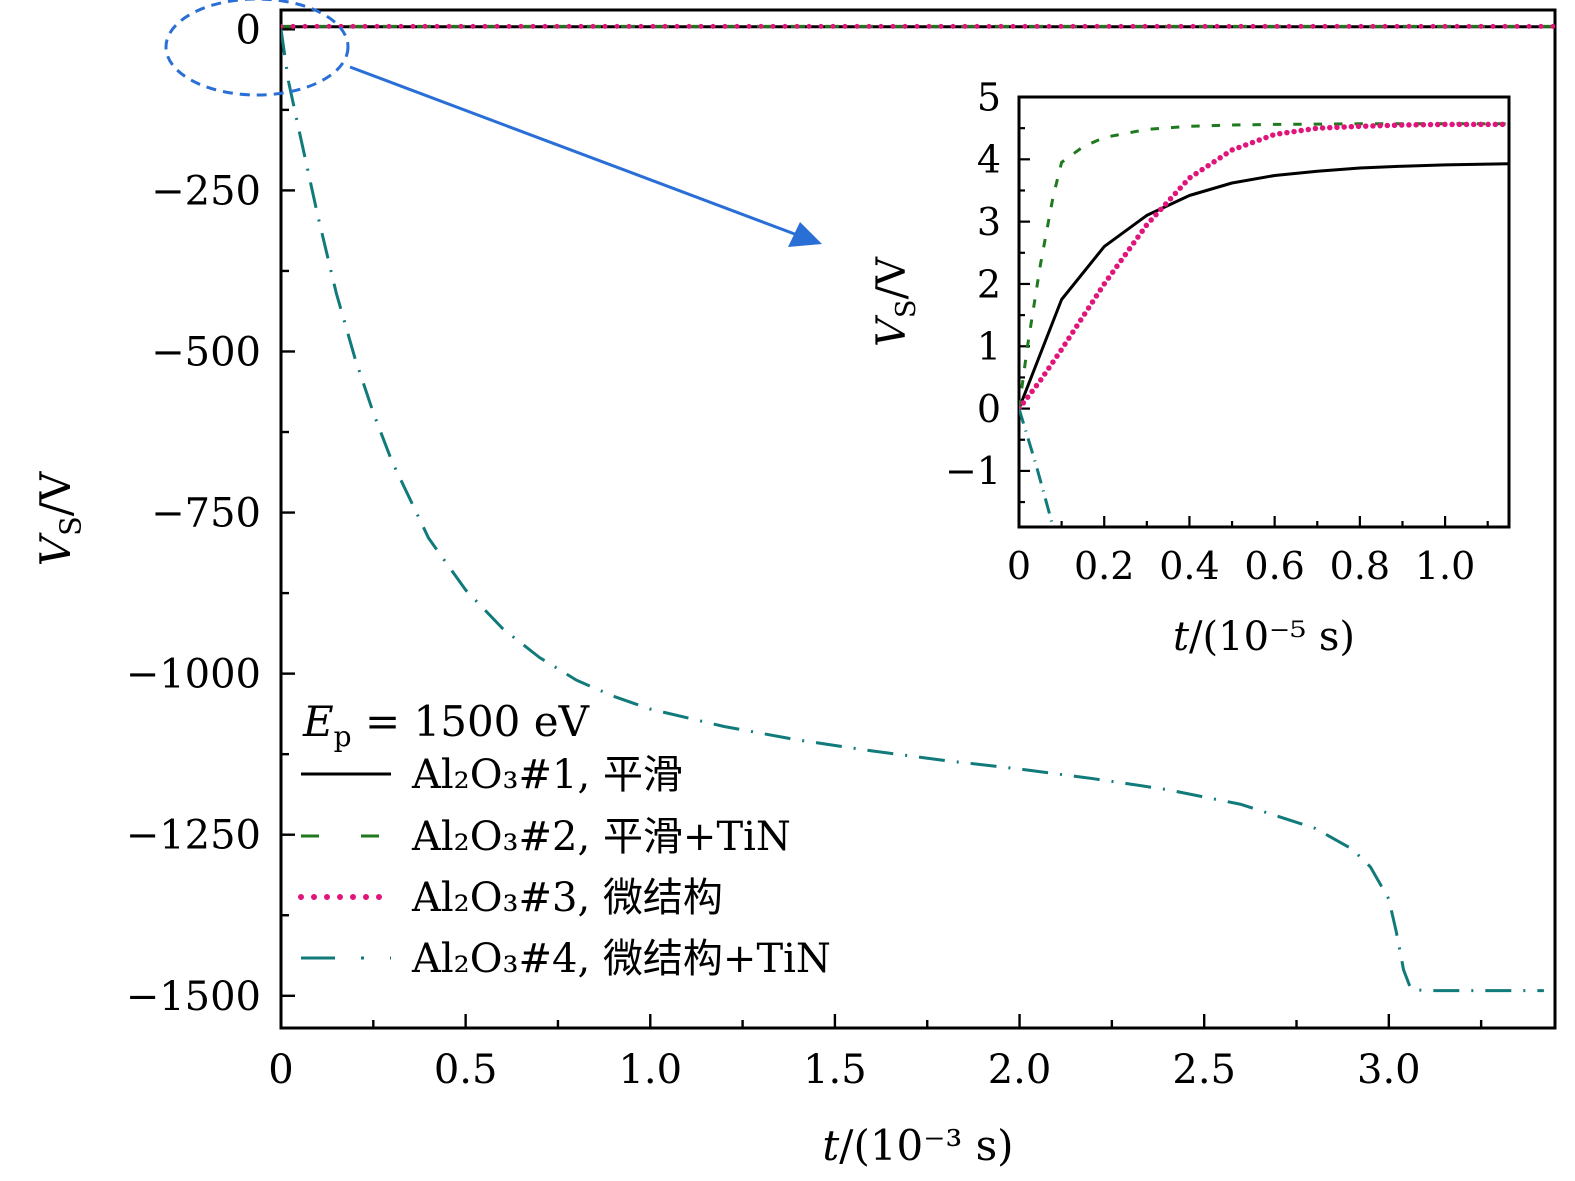 This screenshot has height=1181, width=1575. I want to click on inset-plot-frame, so click(1264, 312).